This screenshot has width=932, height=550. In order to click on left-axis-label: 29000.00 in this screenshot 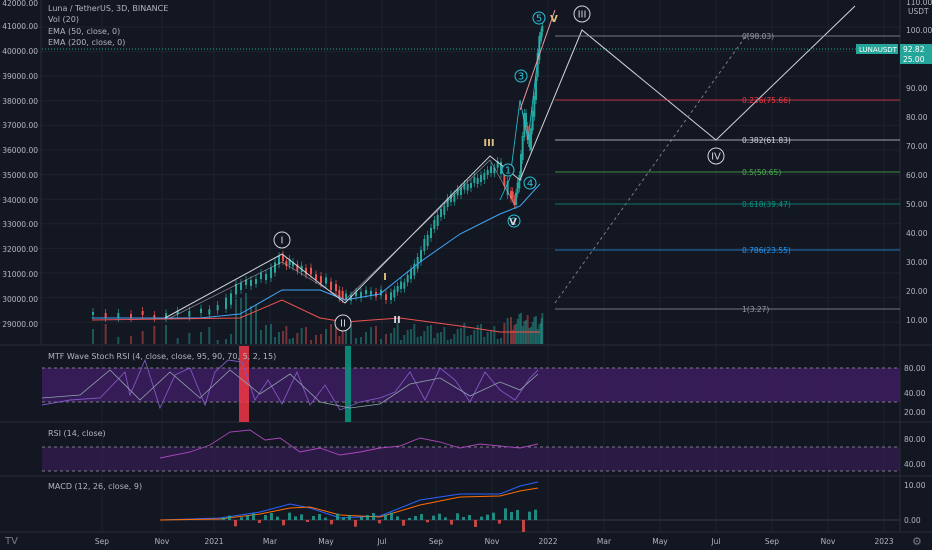, I will do `click(20, 324)`.